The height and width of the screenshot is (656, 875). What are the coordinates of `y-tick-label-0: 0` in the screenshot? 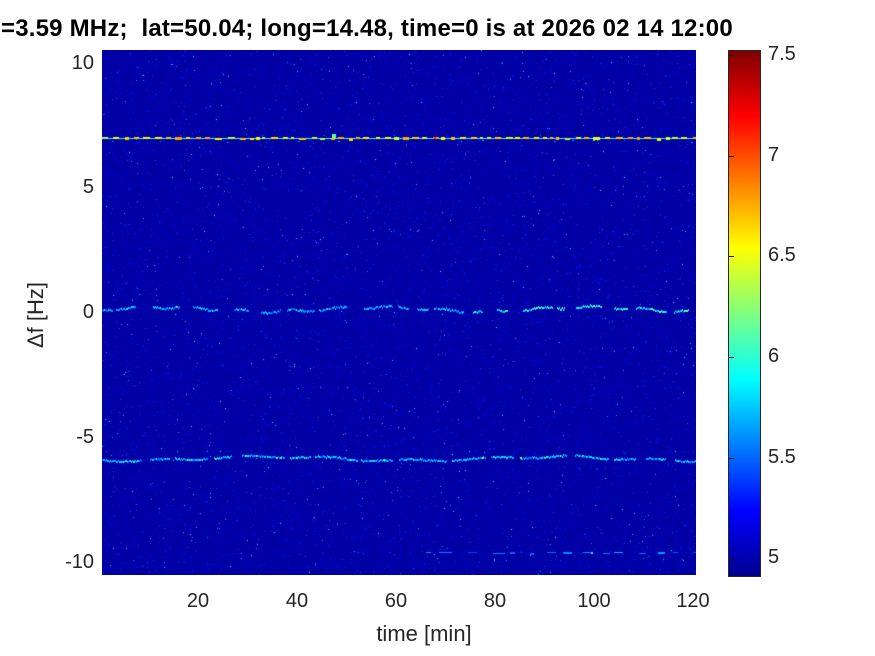 It's located at (88, 312).